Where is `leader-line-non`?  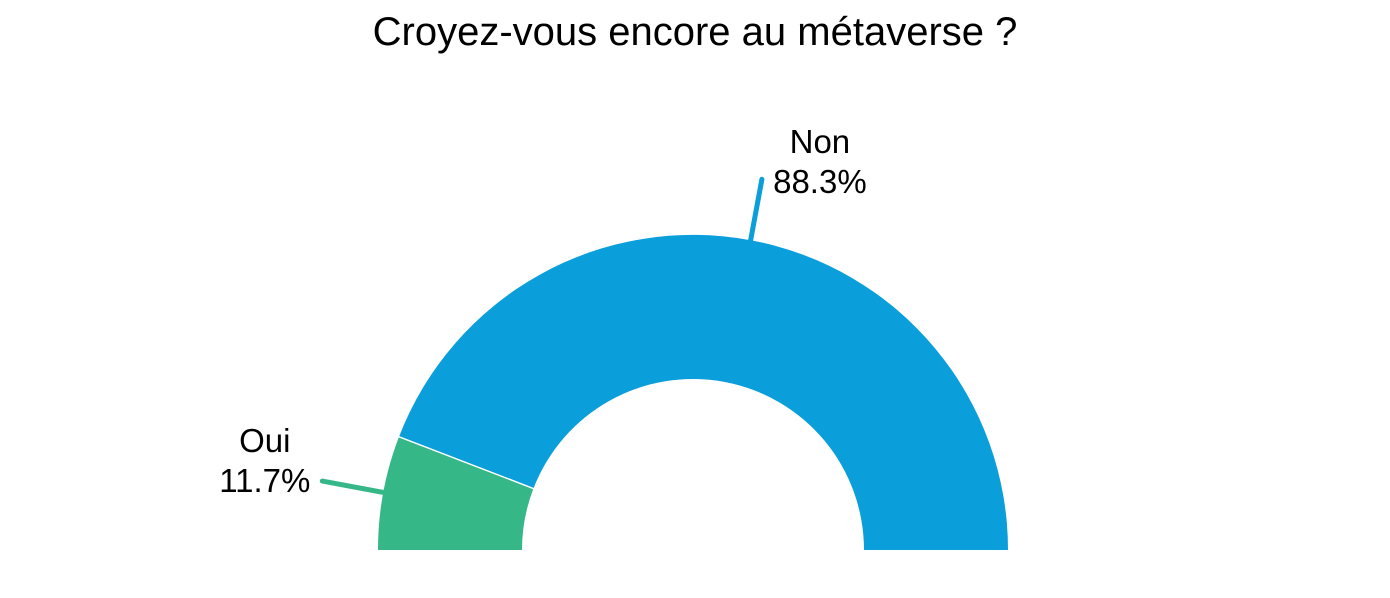
leader-line-non is located at coordinates (756, 212).